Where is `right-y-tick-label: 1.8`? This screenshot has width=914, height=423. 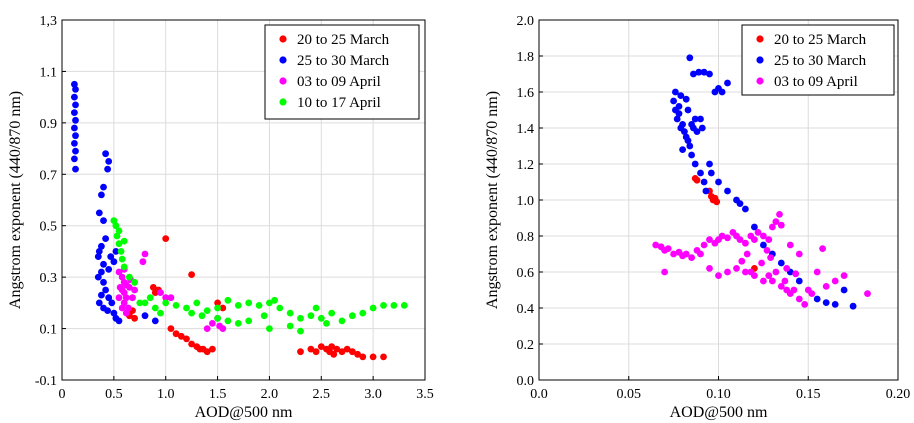 right-y-tick-label: 1.8 is located at coordinates (526, 57).